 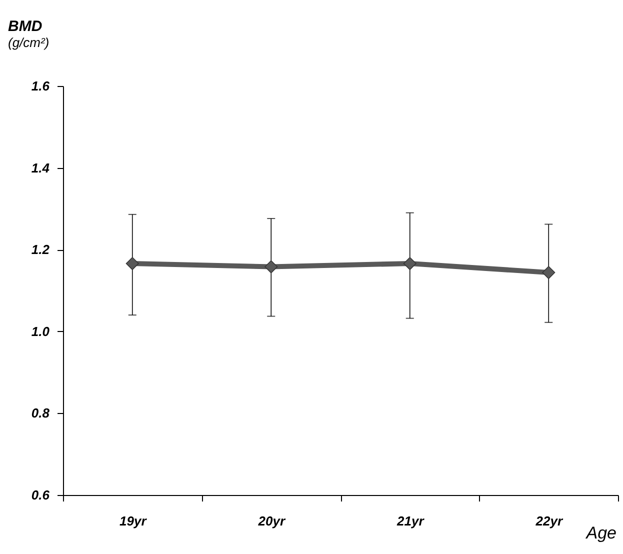 I want to click on y-tick-label: 1.4, so click(x=40, y=168).